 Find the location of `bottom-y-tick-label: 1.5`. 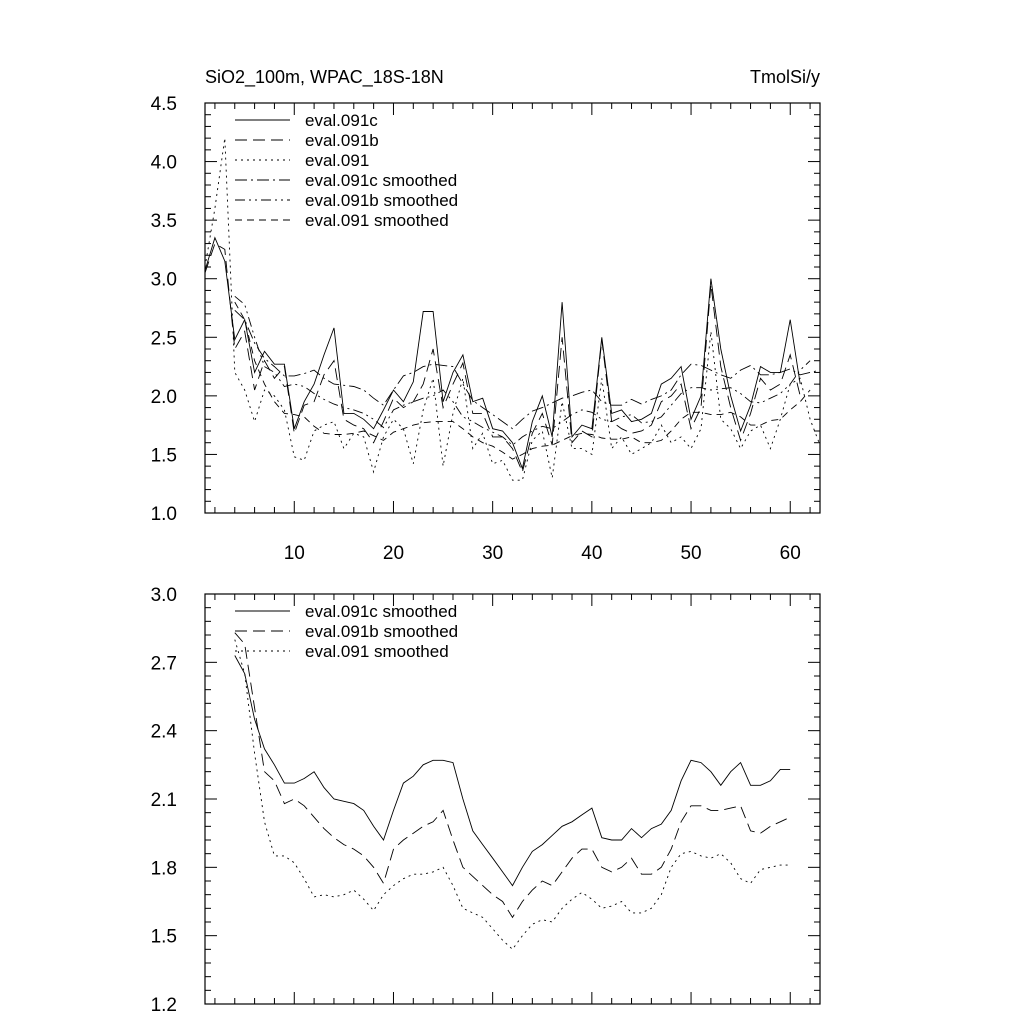

bottom-y-tick-label: 1.5 is located at coordinates (164, 937).